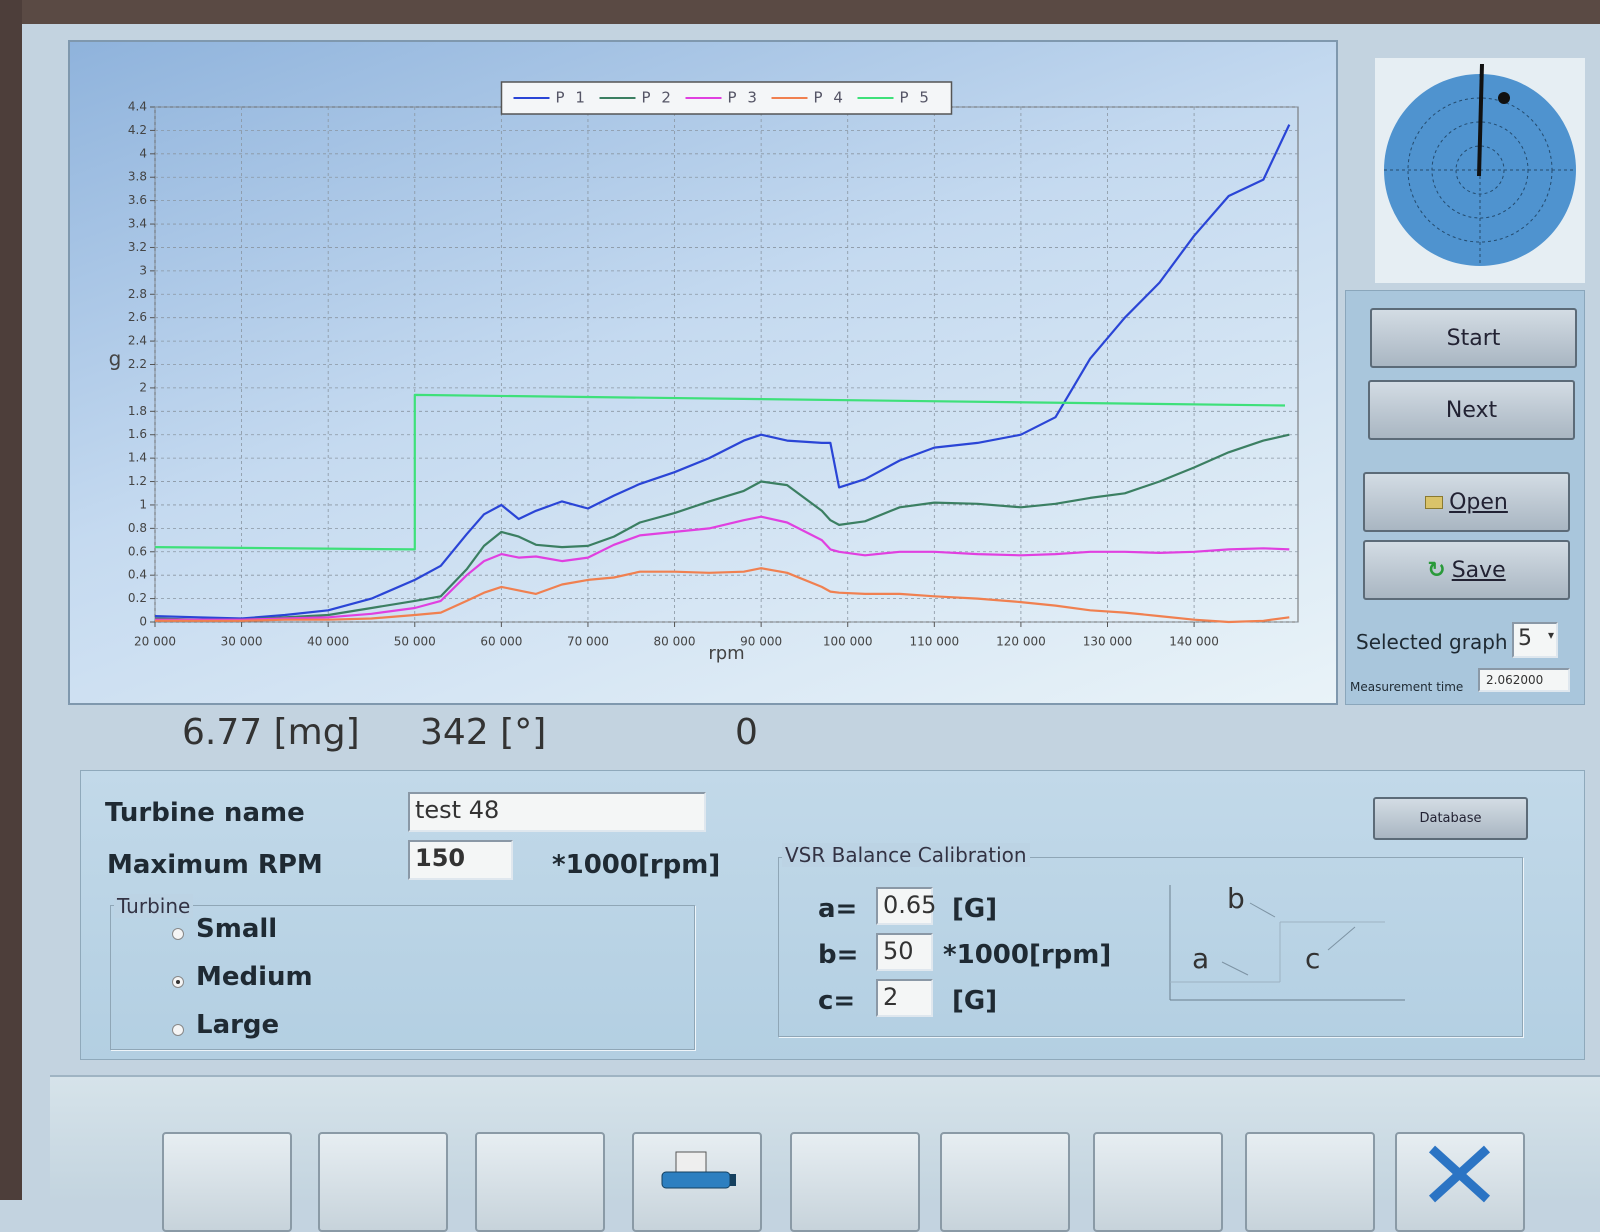  Describe the element at coordinates (1021, 642) in the screenshot. I see `x-tick-label: 120 000` at that location.